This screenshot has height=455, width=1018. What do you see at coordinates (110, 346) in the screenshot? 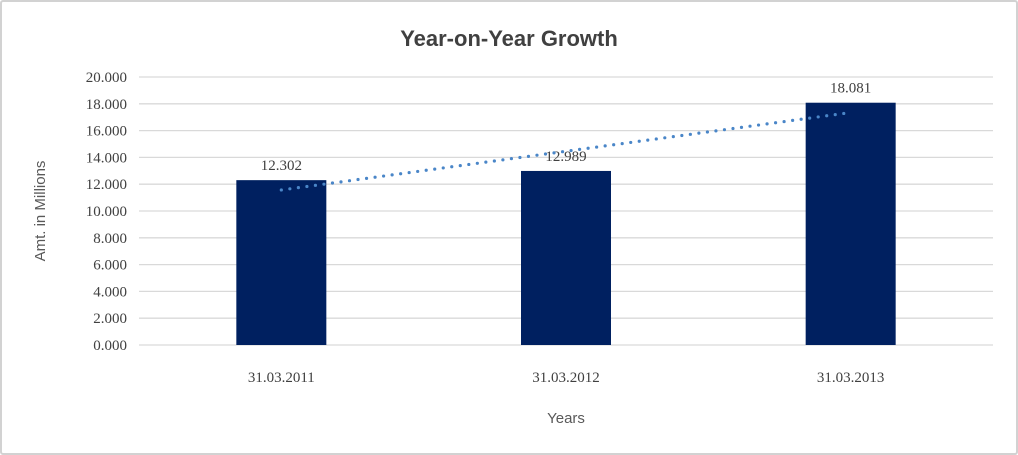
I see `y-tick-label: 0.000` at bounding box center [110, 346].